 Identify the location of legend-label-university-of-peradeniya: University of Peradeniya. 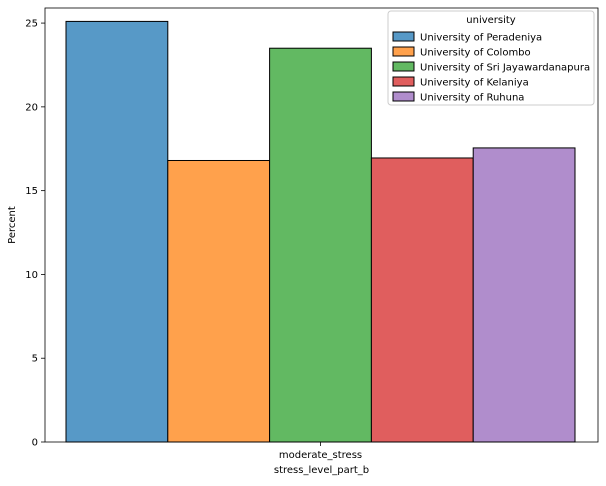
(481, 38).